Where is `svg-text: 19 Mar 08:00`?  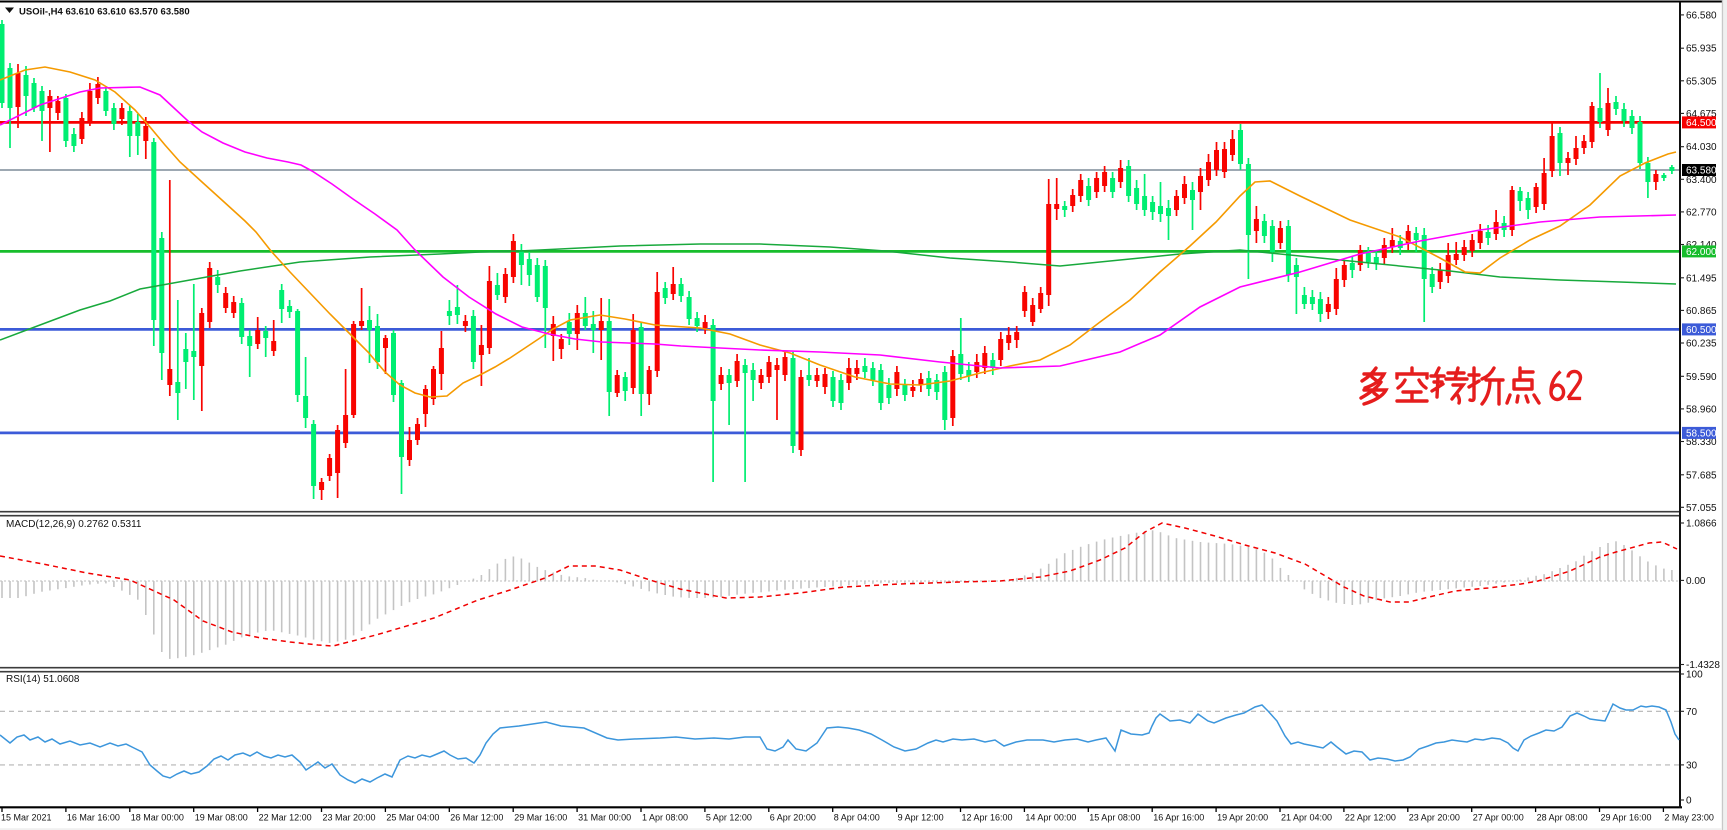 svg-text: 19 Mar 08:00 is located at coordinates (221, 818).